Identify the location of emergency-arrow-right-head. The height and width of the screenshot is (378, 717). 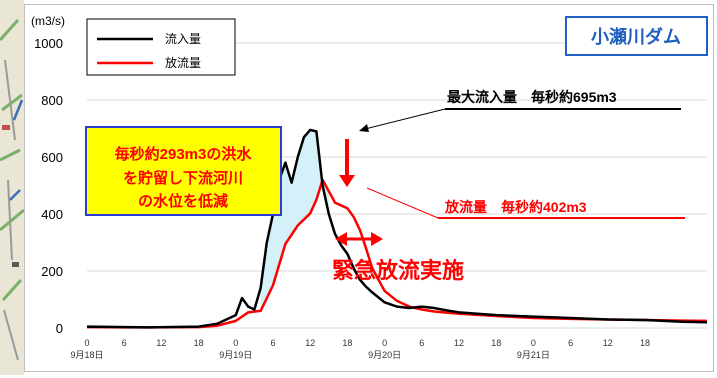
(377, 239).